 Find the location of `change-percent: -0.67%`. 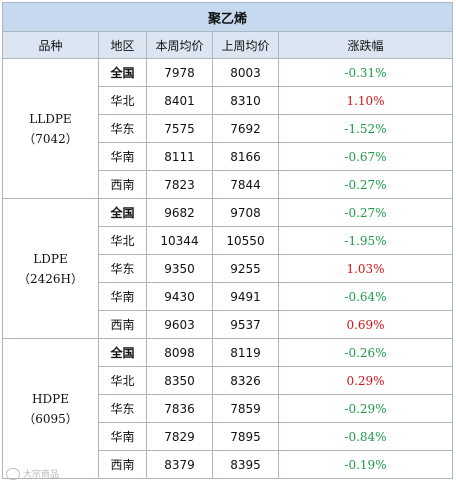

change-percent: -0.67% is located at coordinates (365, 156).